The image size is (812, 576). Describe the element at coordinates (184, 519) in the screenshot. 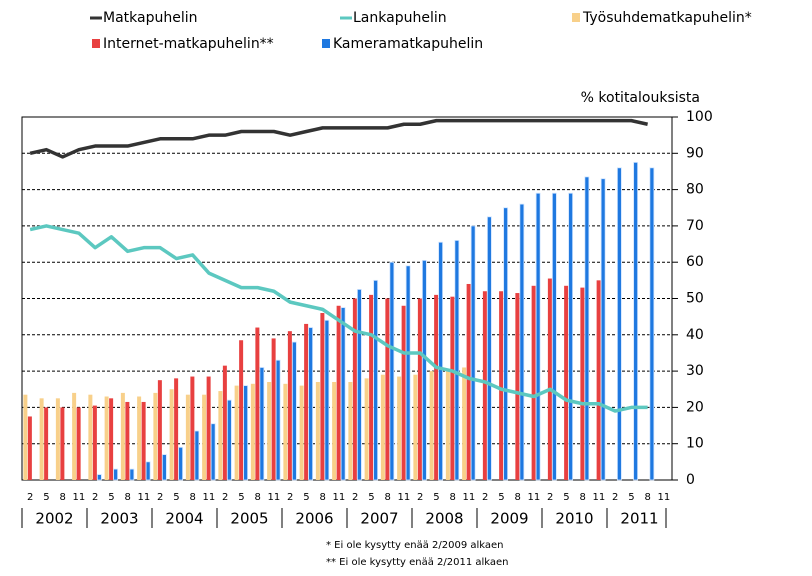

I see `year-label: 2004` at that location.